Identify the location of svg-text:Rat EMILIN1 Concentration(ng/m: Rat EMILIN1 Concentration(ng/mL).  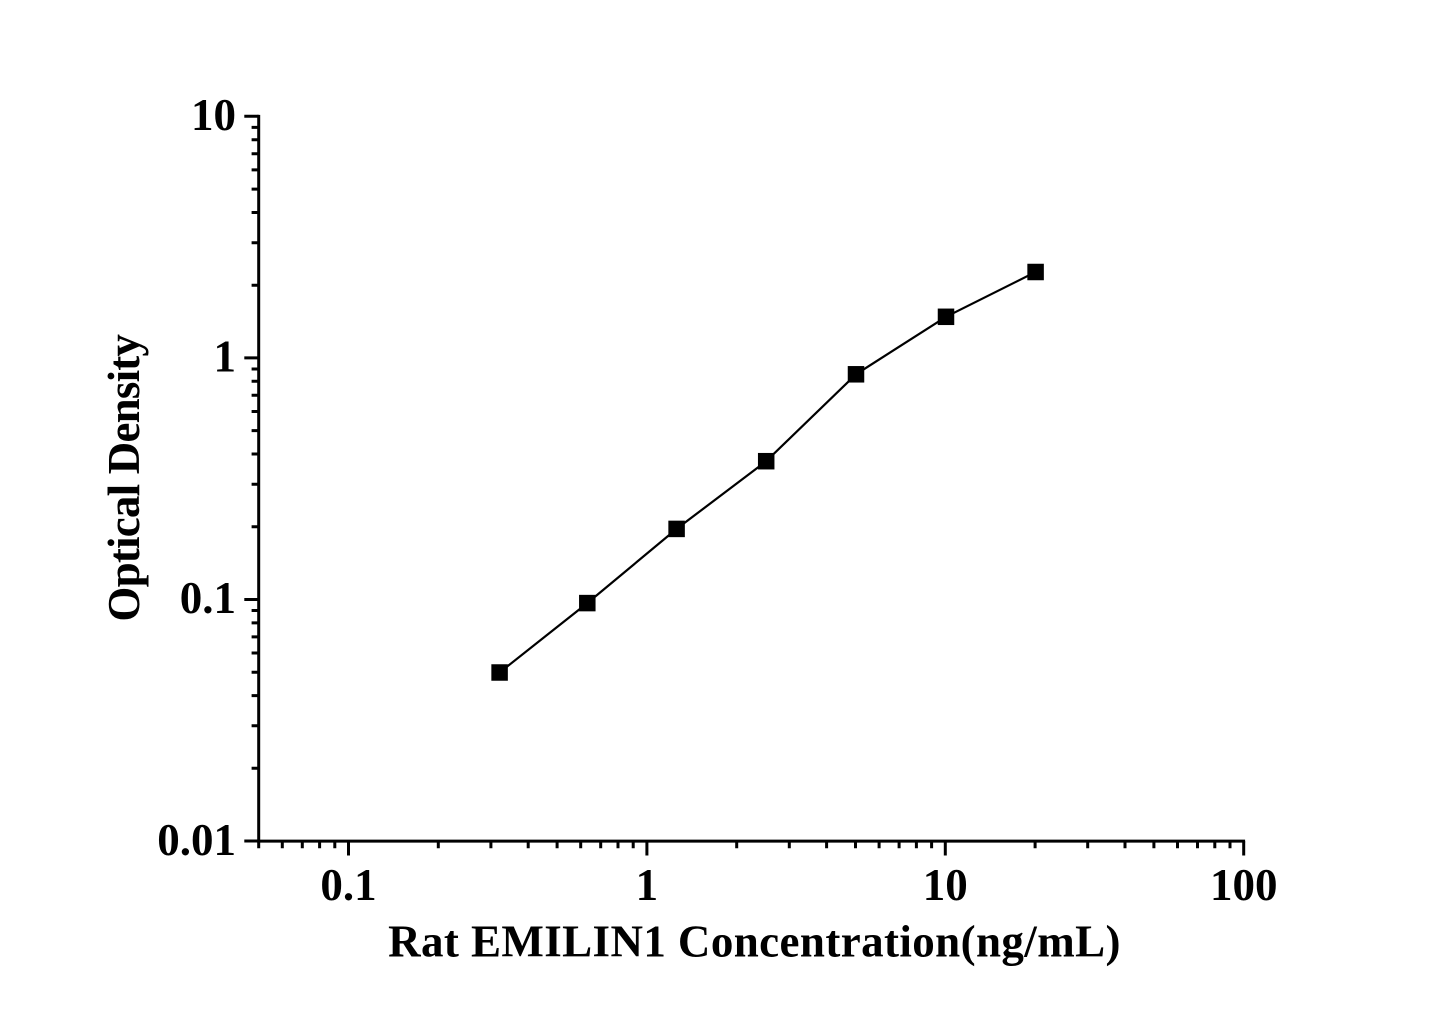
(754, 942).